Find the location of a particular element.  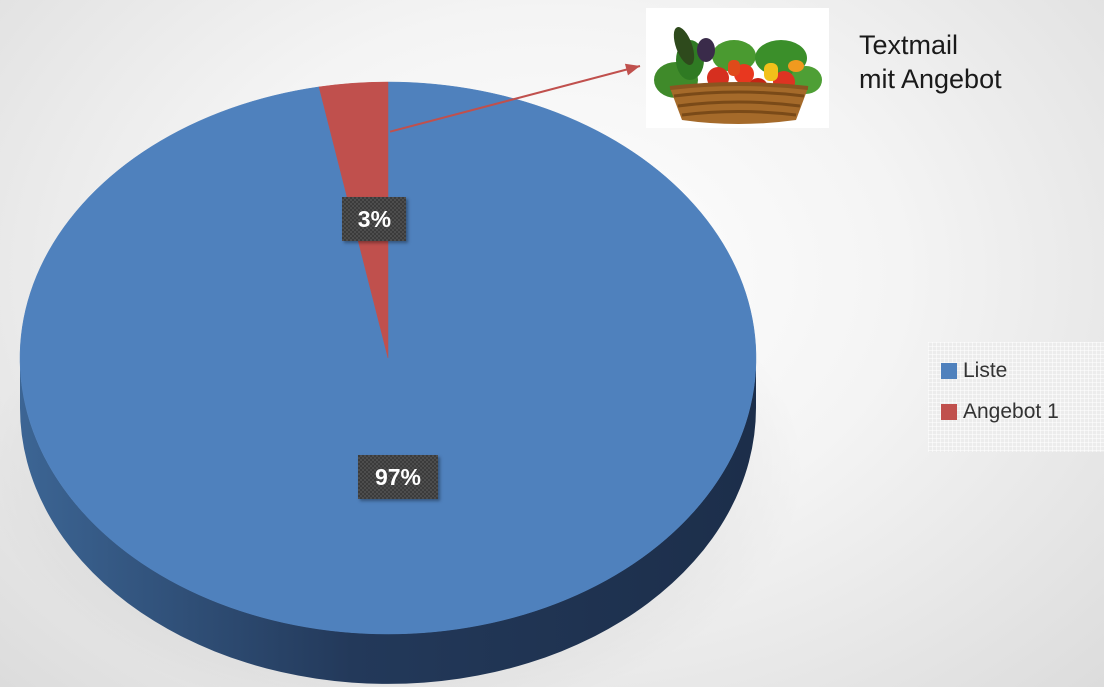

data-label-angebot-1: 3% is located at coordinates (374, 218).